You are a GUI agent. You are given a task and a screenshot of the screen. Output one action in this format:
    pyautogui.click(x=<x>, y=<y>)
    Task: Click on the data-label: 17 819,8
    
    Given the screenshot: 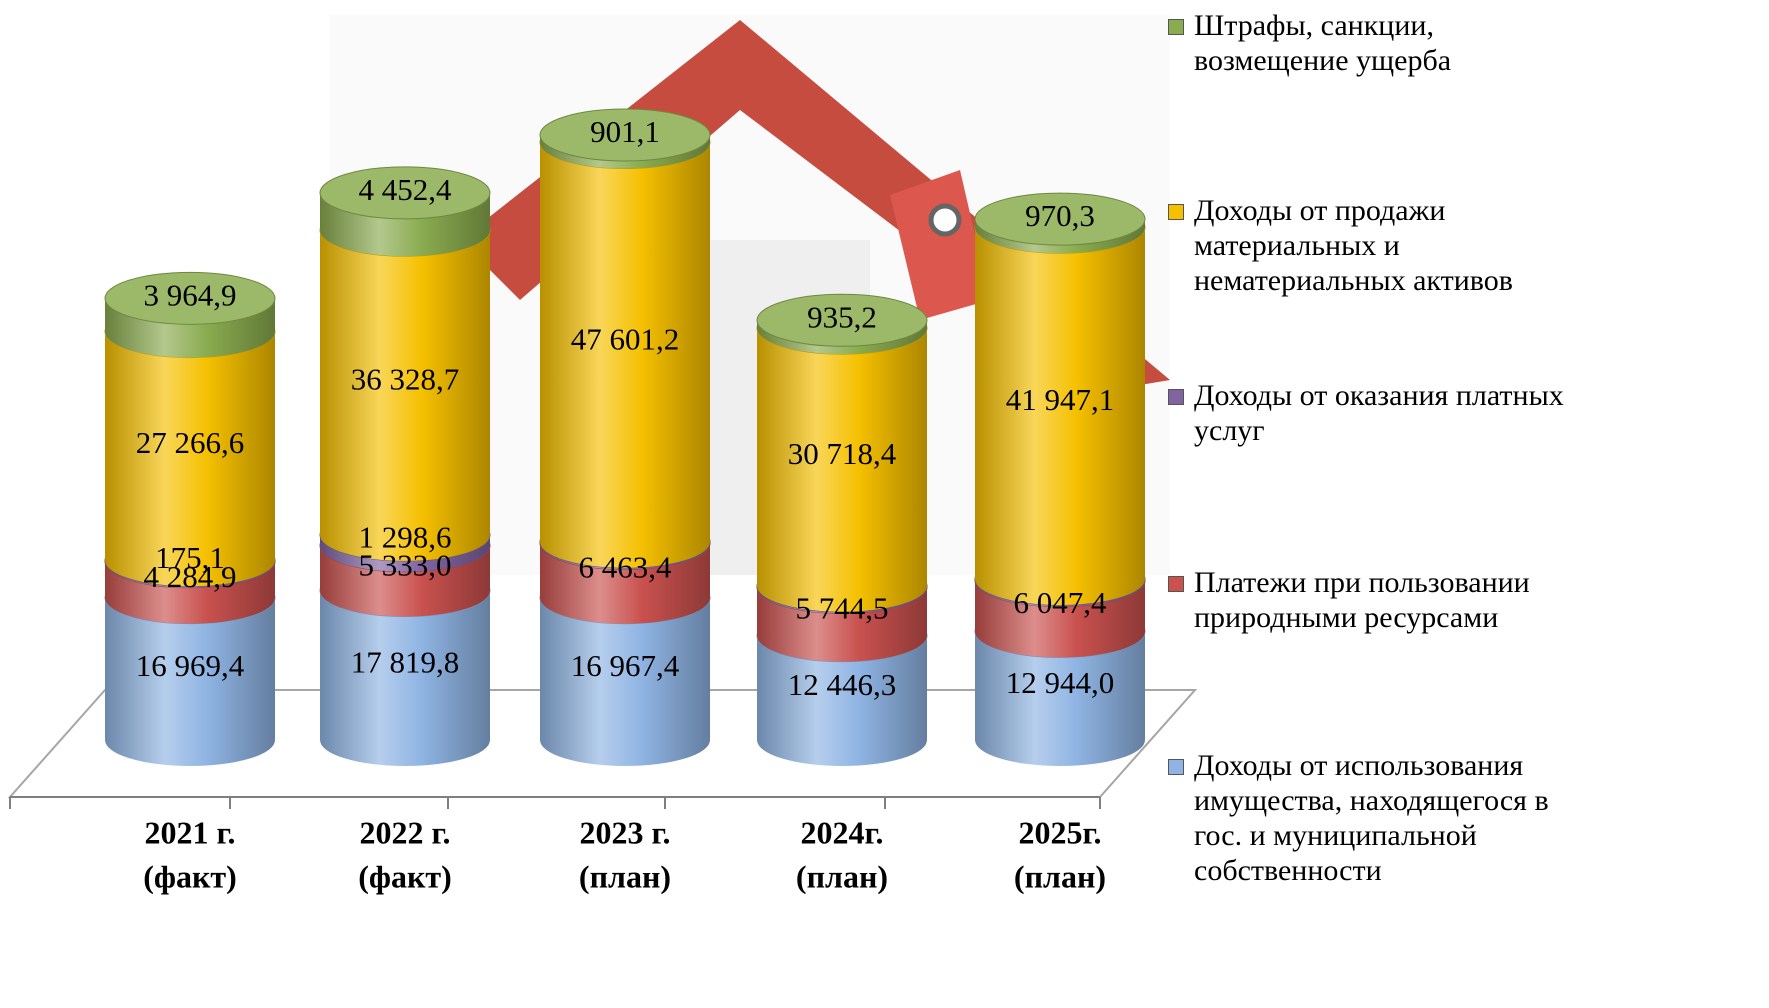 What is the action you would take?
    pyautogui.click(x=405, y=661)
    